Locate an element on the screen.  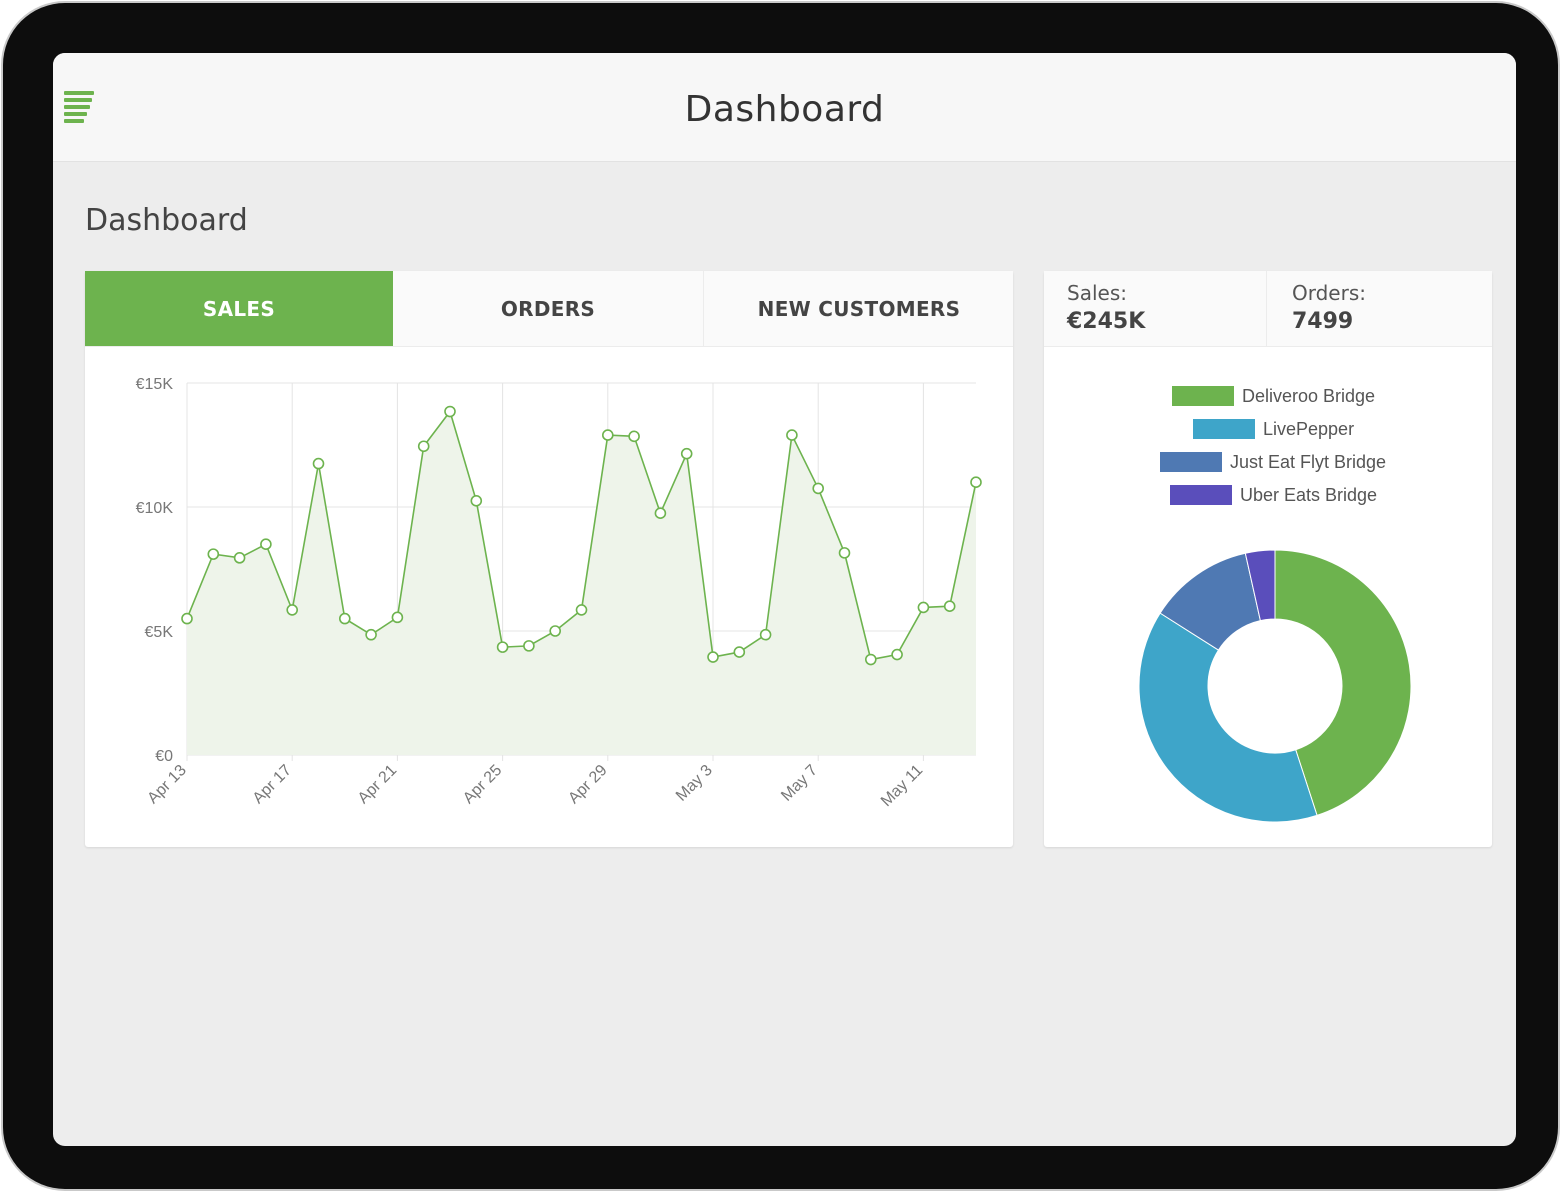
y-tick-label: €5K is located at coordinates (159, 632).